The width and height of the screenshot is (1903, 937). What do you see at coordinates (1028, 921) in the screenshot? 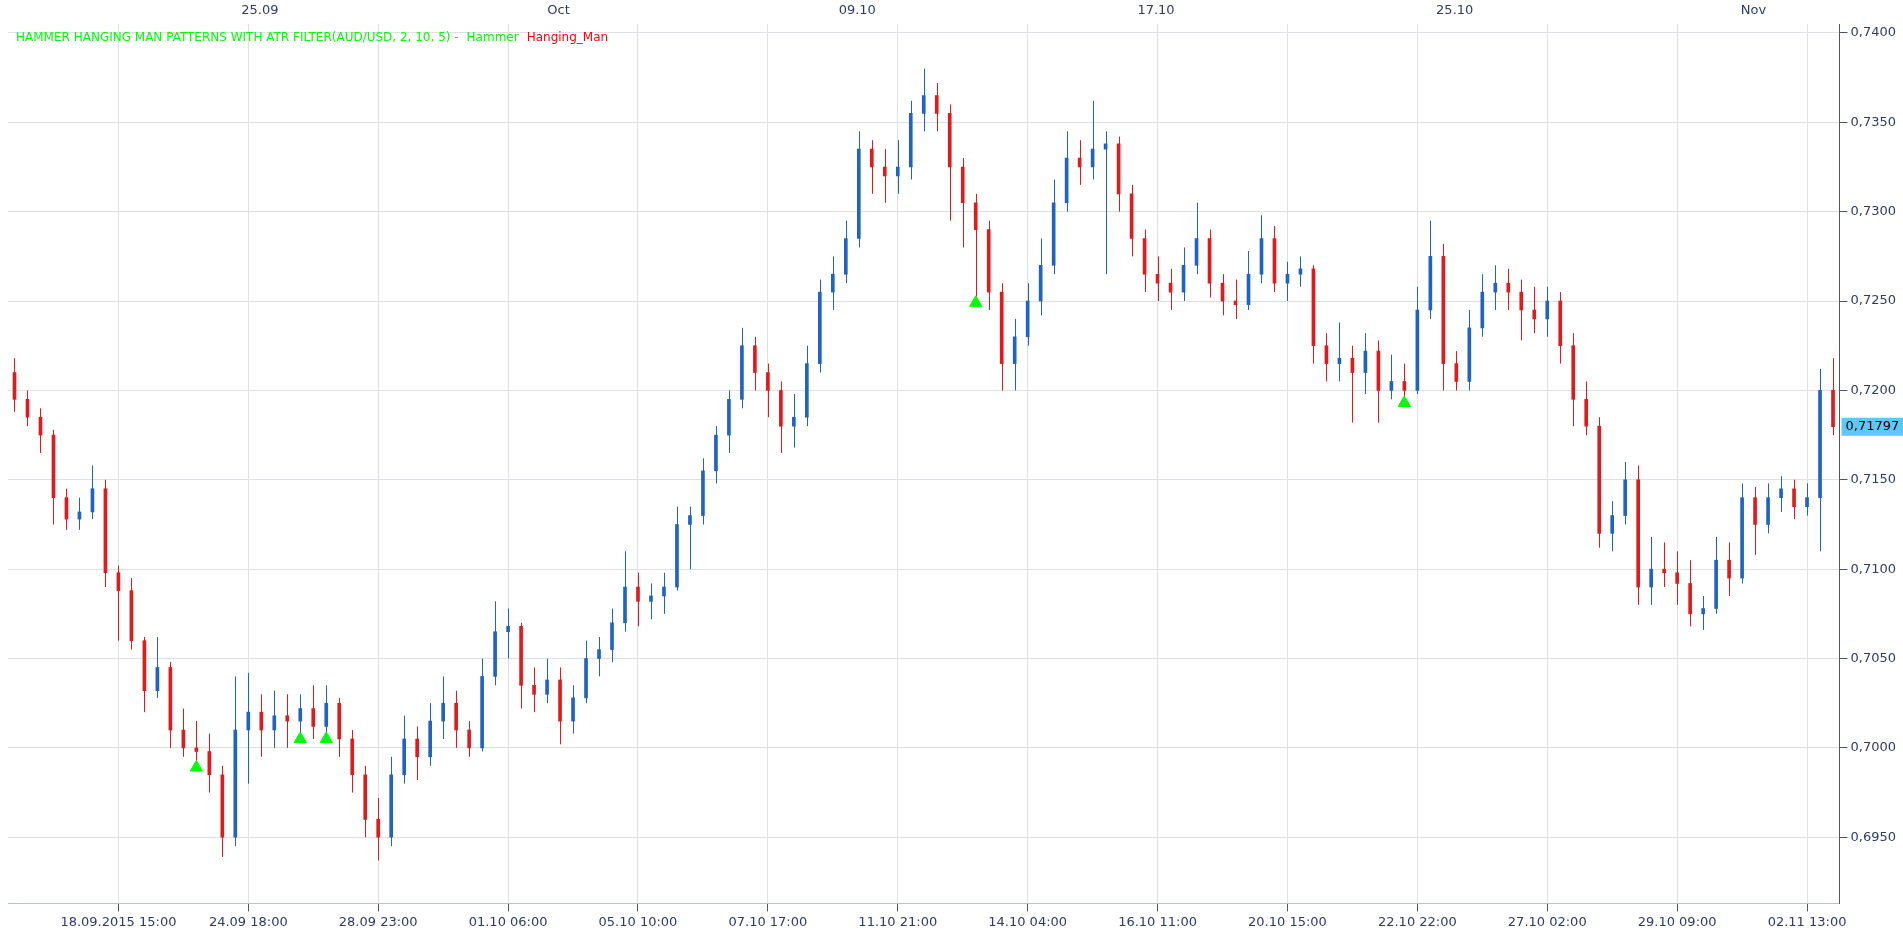
I see `x-tick-label: 14.10 04:00` at bounding box center [1028, 921].